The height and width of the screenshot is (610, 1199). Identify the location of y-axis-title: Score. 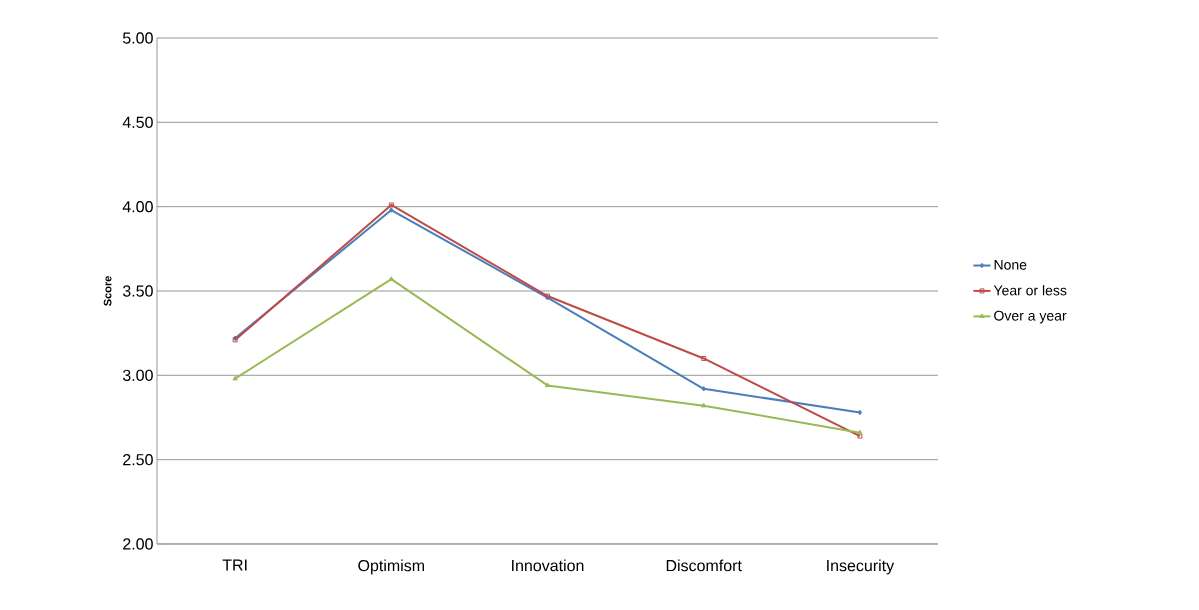
(107, 291).